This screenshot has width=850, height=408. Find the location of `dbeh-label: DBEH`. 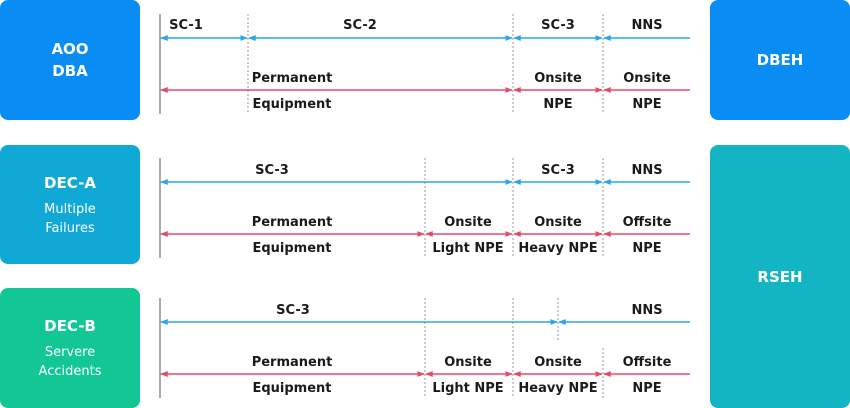

dbeh-label: DBEH is located at coordinates (780, 60).